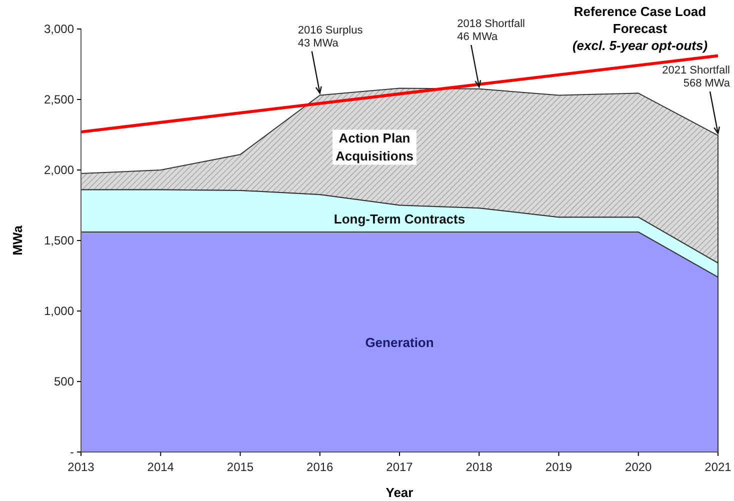  I want to click on series-label: Long-Term Contracts, so click(400, 219).